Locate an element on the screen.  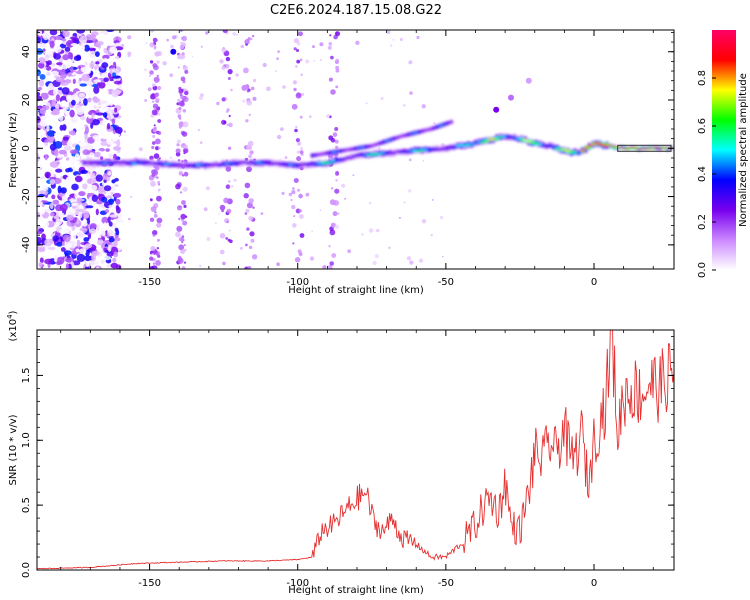
spectrogram-y-tick-label: 20 is located at coordinates (26, 100).